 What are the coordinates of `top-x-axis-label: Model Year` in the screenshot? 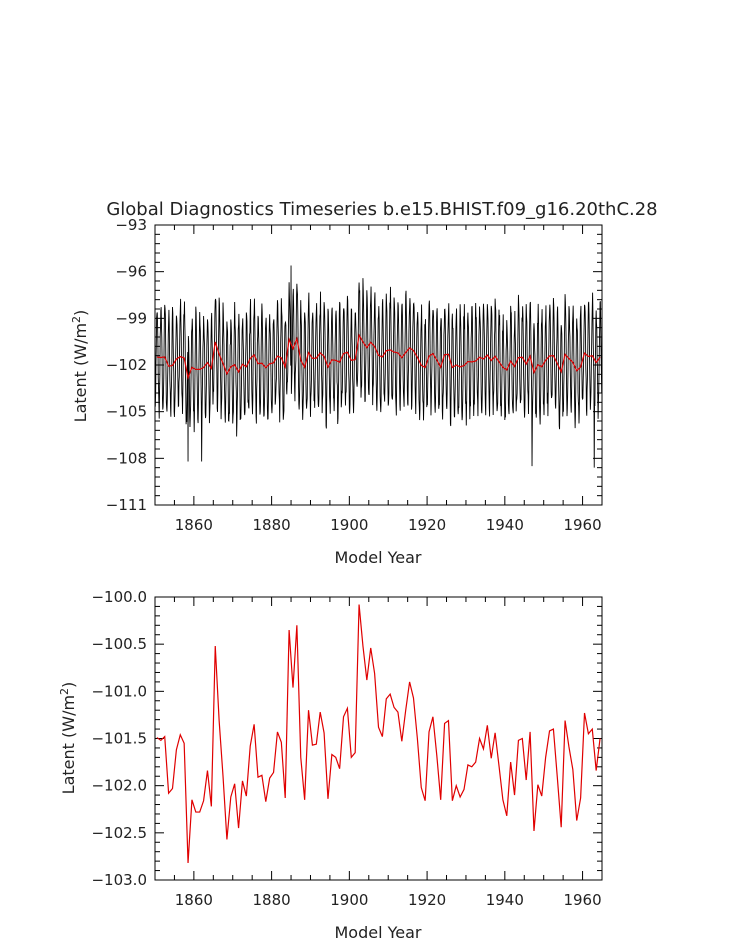 It's located at (378, 557).